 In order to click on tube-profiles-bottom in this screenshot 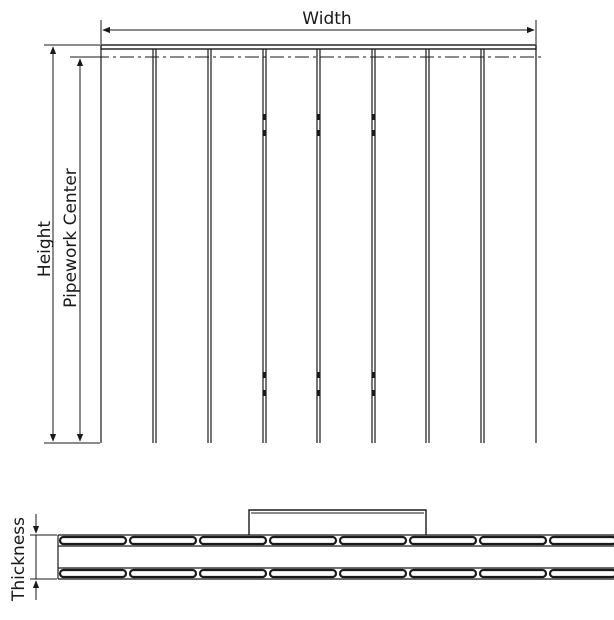, I will do `click(336, 573)`.